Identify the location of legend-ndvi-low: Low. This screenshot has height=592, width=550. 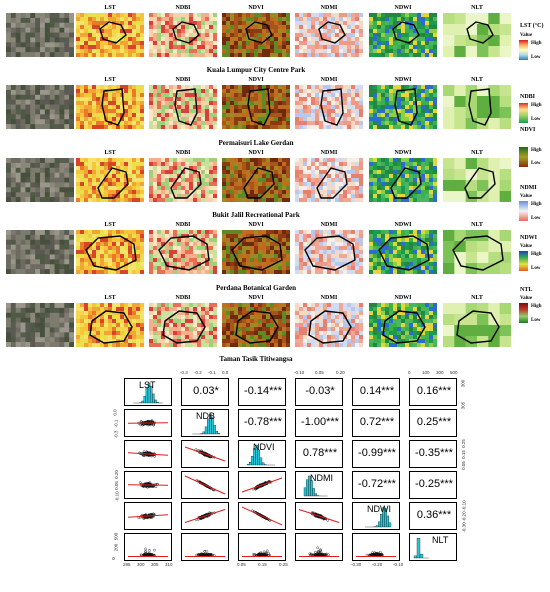
(536, 163).